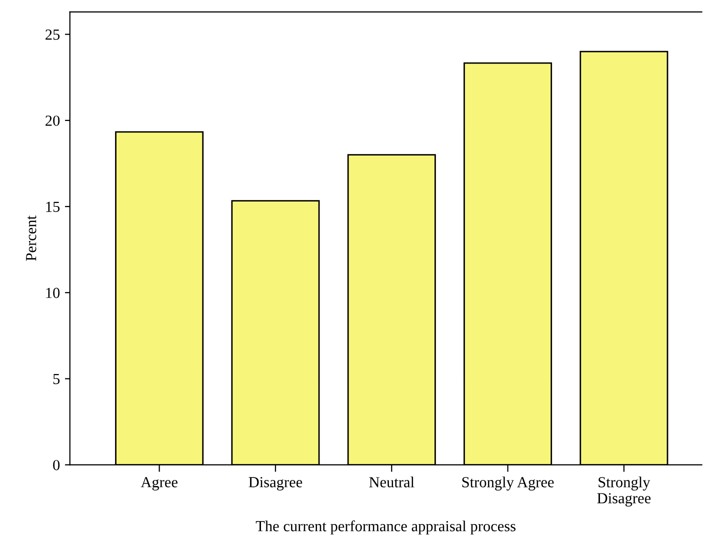  I want to click on y-tick-label: 5, so click(56, 379).